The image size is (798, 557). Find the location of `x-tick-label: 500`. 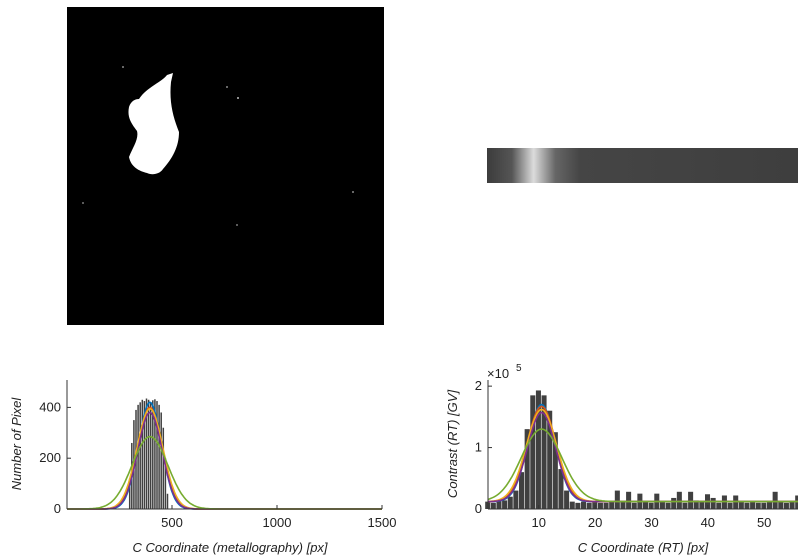

x-tick-label: 500 is located at coordinates (172, 522).